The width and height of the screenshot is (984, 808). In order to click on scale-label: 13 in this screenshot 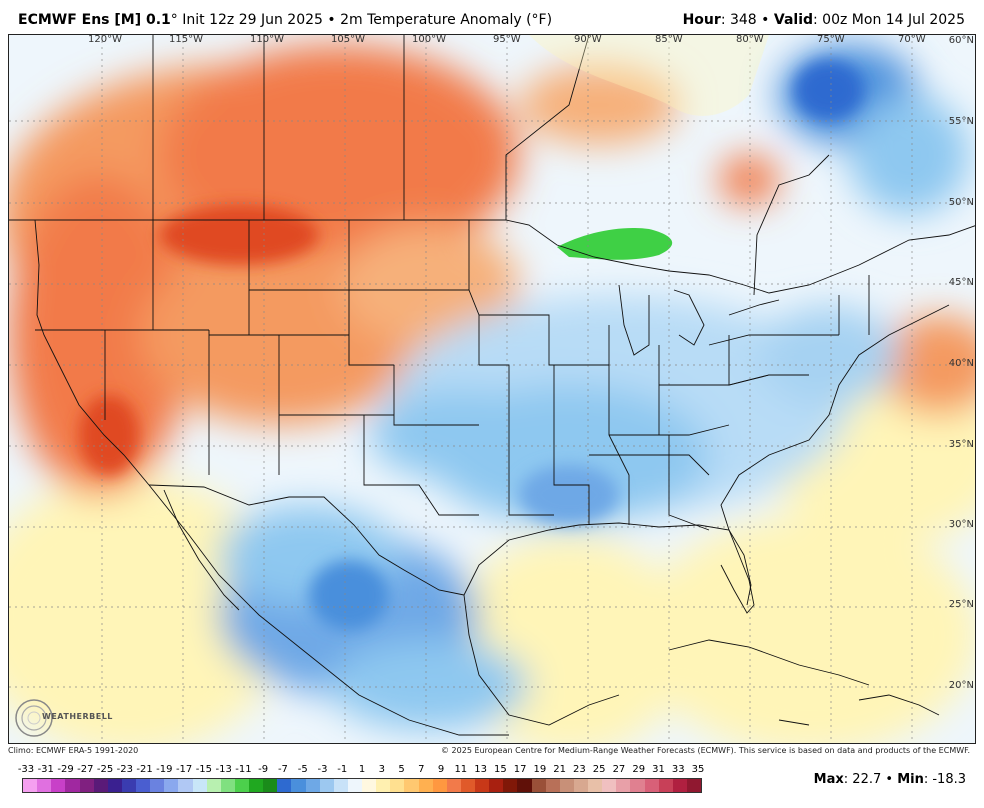, I will do `click(480, 769)`.